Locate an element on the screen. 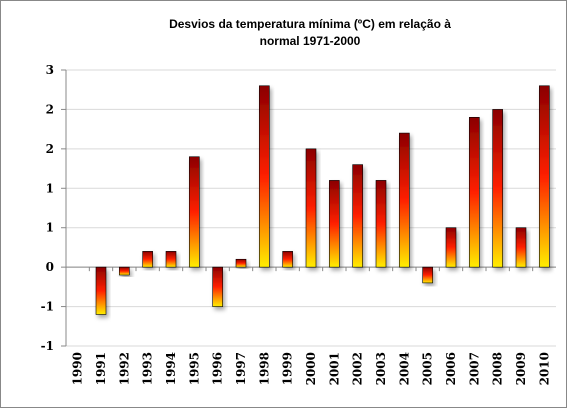  y-tick-label: 3 is located at coordinates (50, 70).